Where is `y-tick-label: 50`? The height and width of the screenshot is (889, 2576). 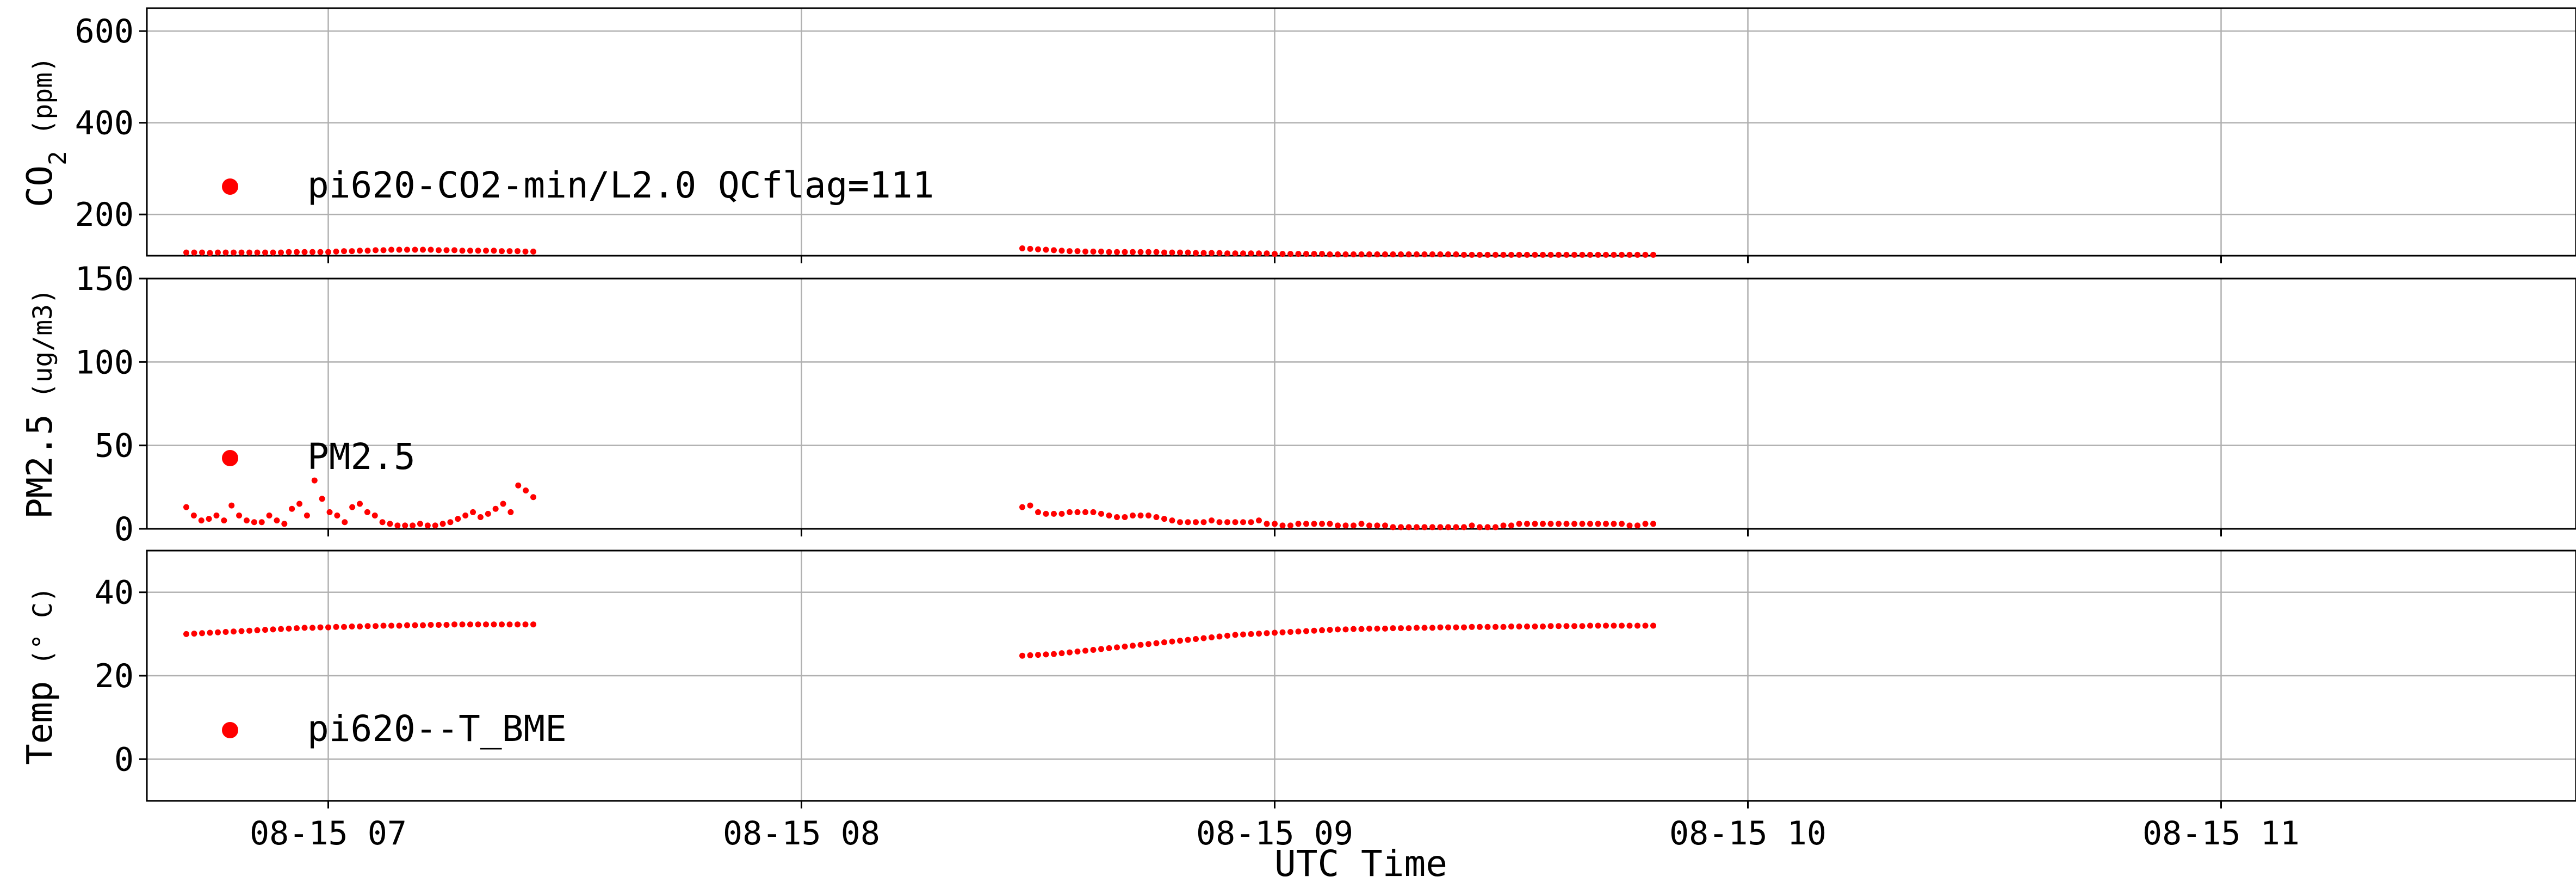
y-tick-label: 50 is located at coordinates (115, 446).